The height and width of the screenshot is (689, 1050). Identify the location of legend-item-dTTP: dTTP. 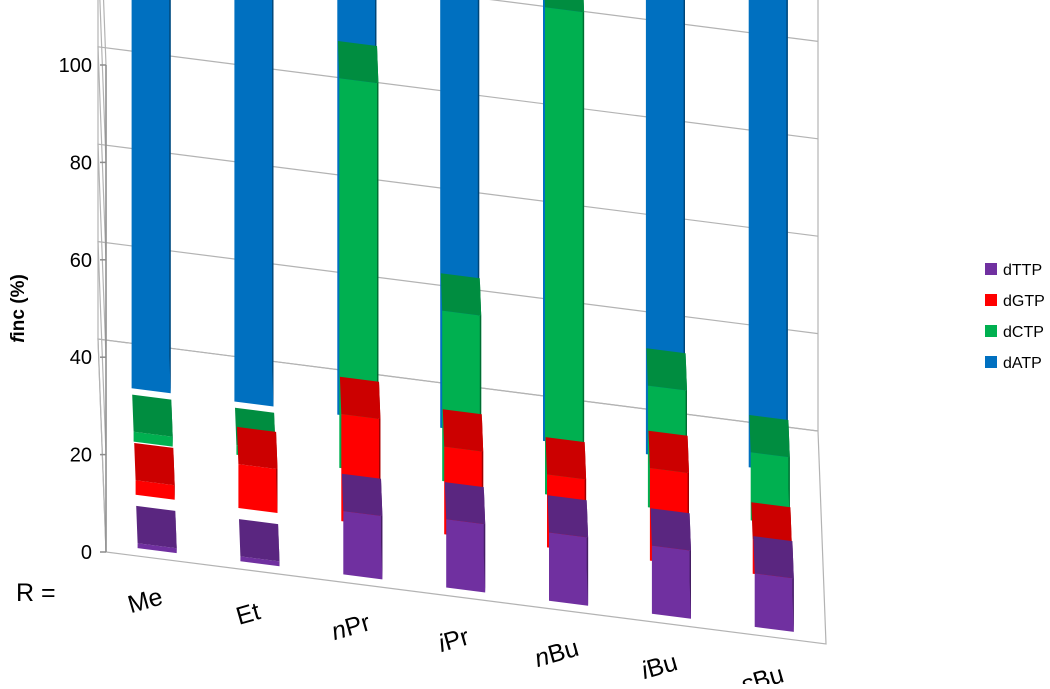
(1013, 270).